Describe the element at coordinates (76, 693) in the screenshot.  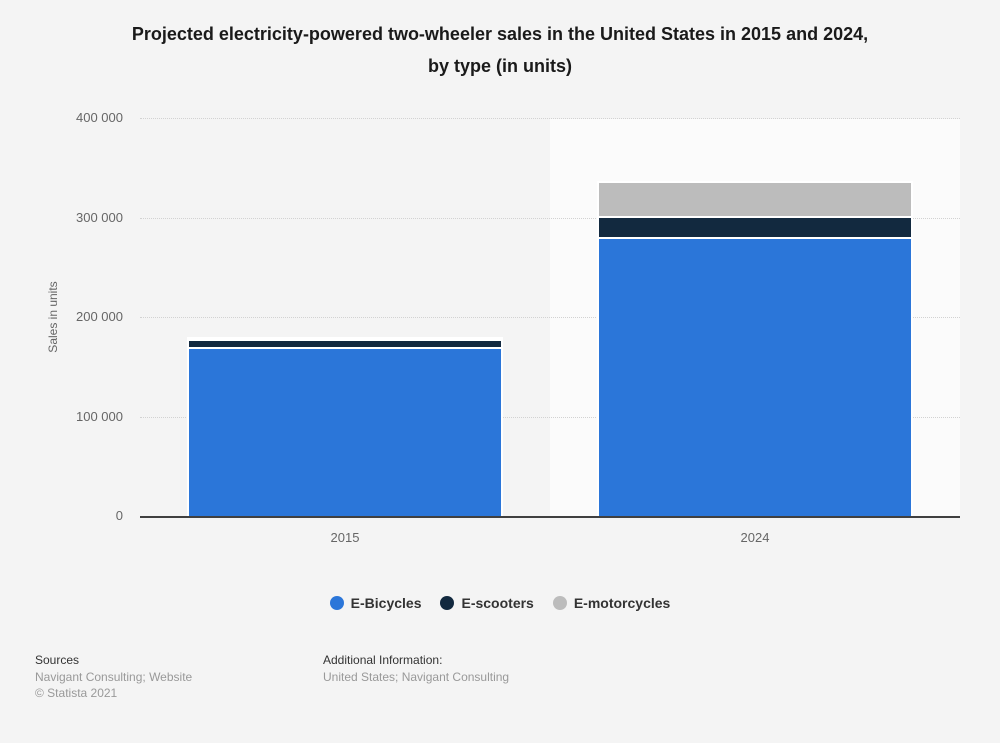
I see `copyright-text: © Statista 2021` at that location.